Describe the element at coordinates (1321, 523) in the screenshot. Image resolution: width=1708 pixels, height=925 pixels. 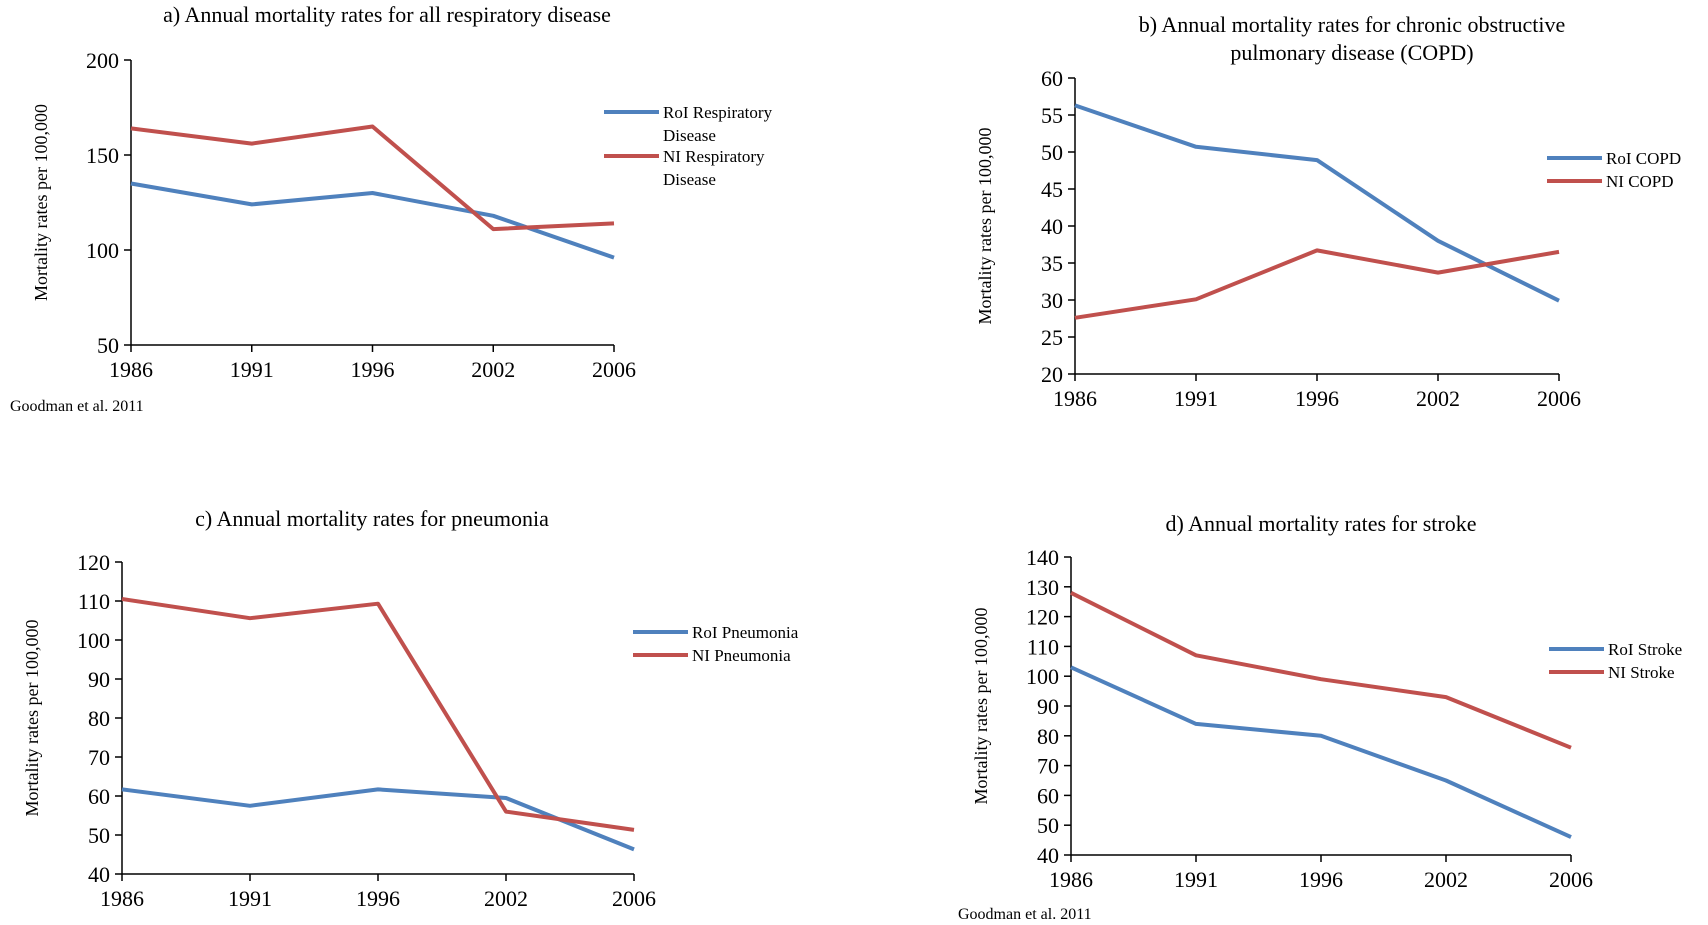
I see `chart-title: d) Annual mortality rates for stroke` at that location.